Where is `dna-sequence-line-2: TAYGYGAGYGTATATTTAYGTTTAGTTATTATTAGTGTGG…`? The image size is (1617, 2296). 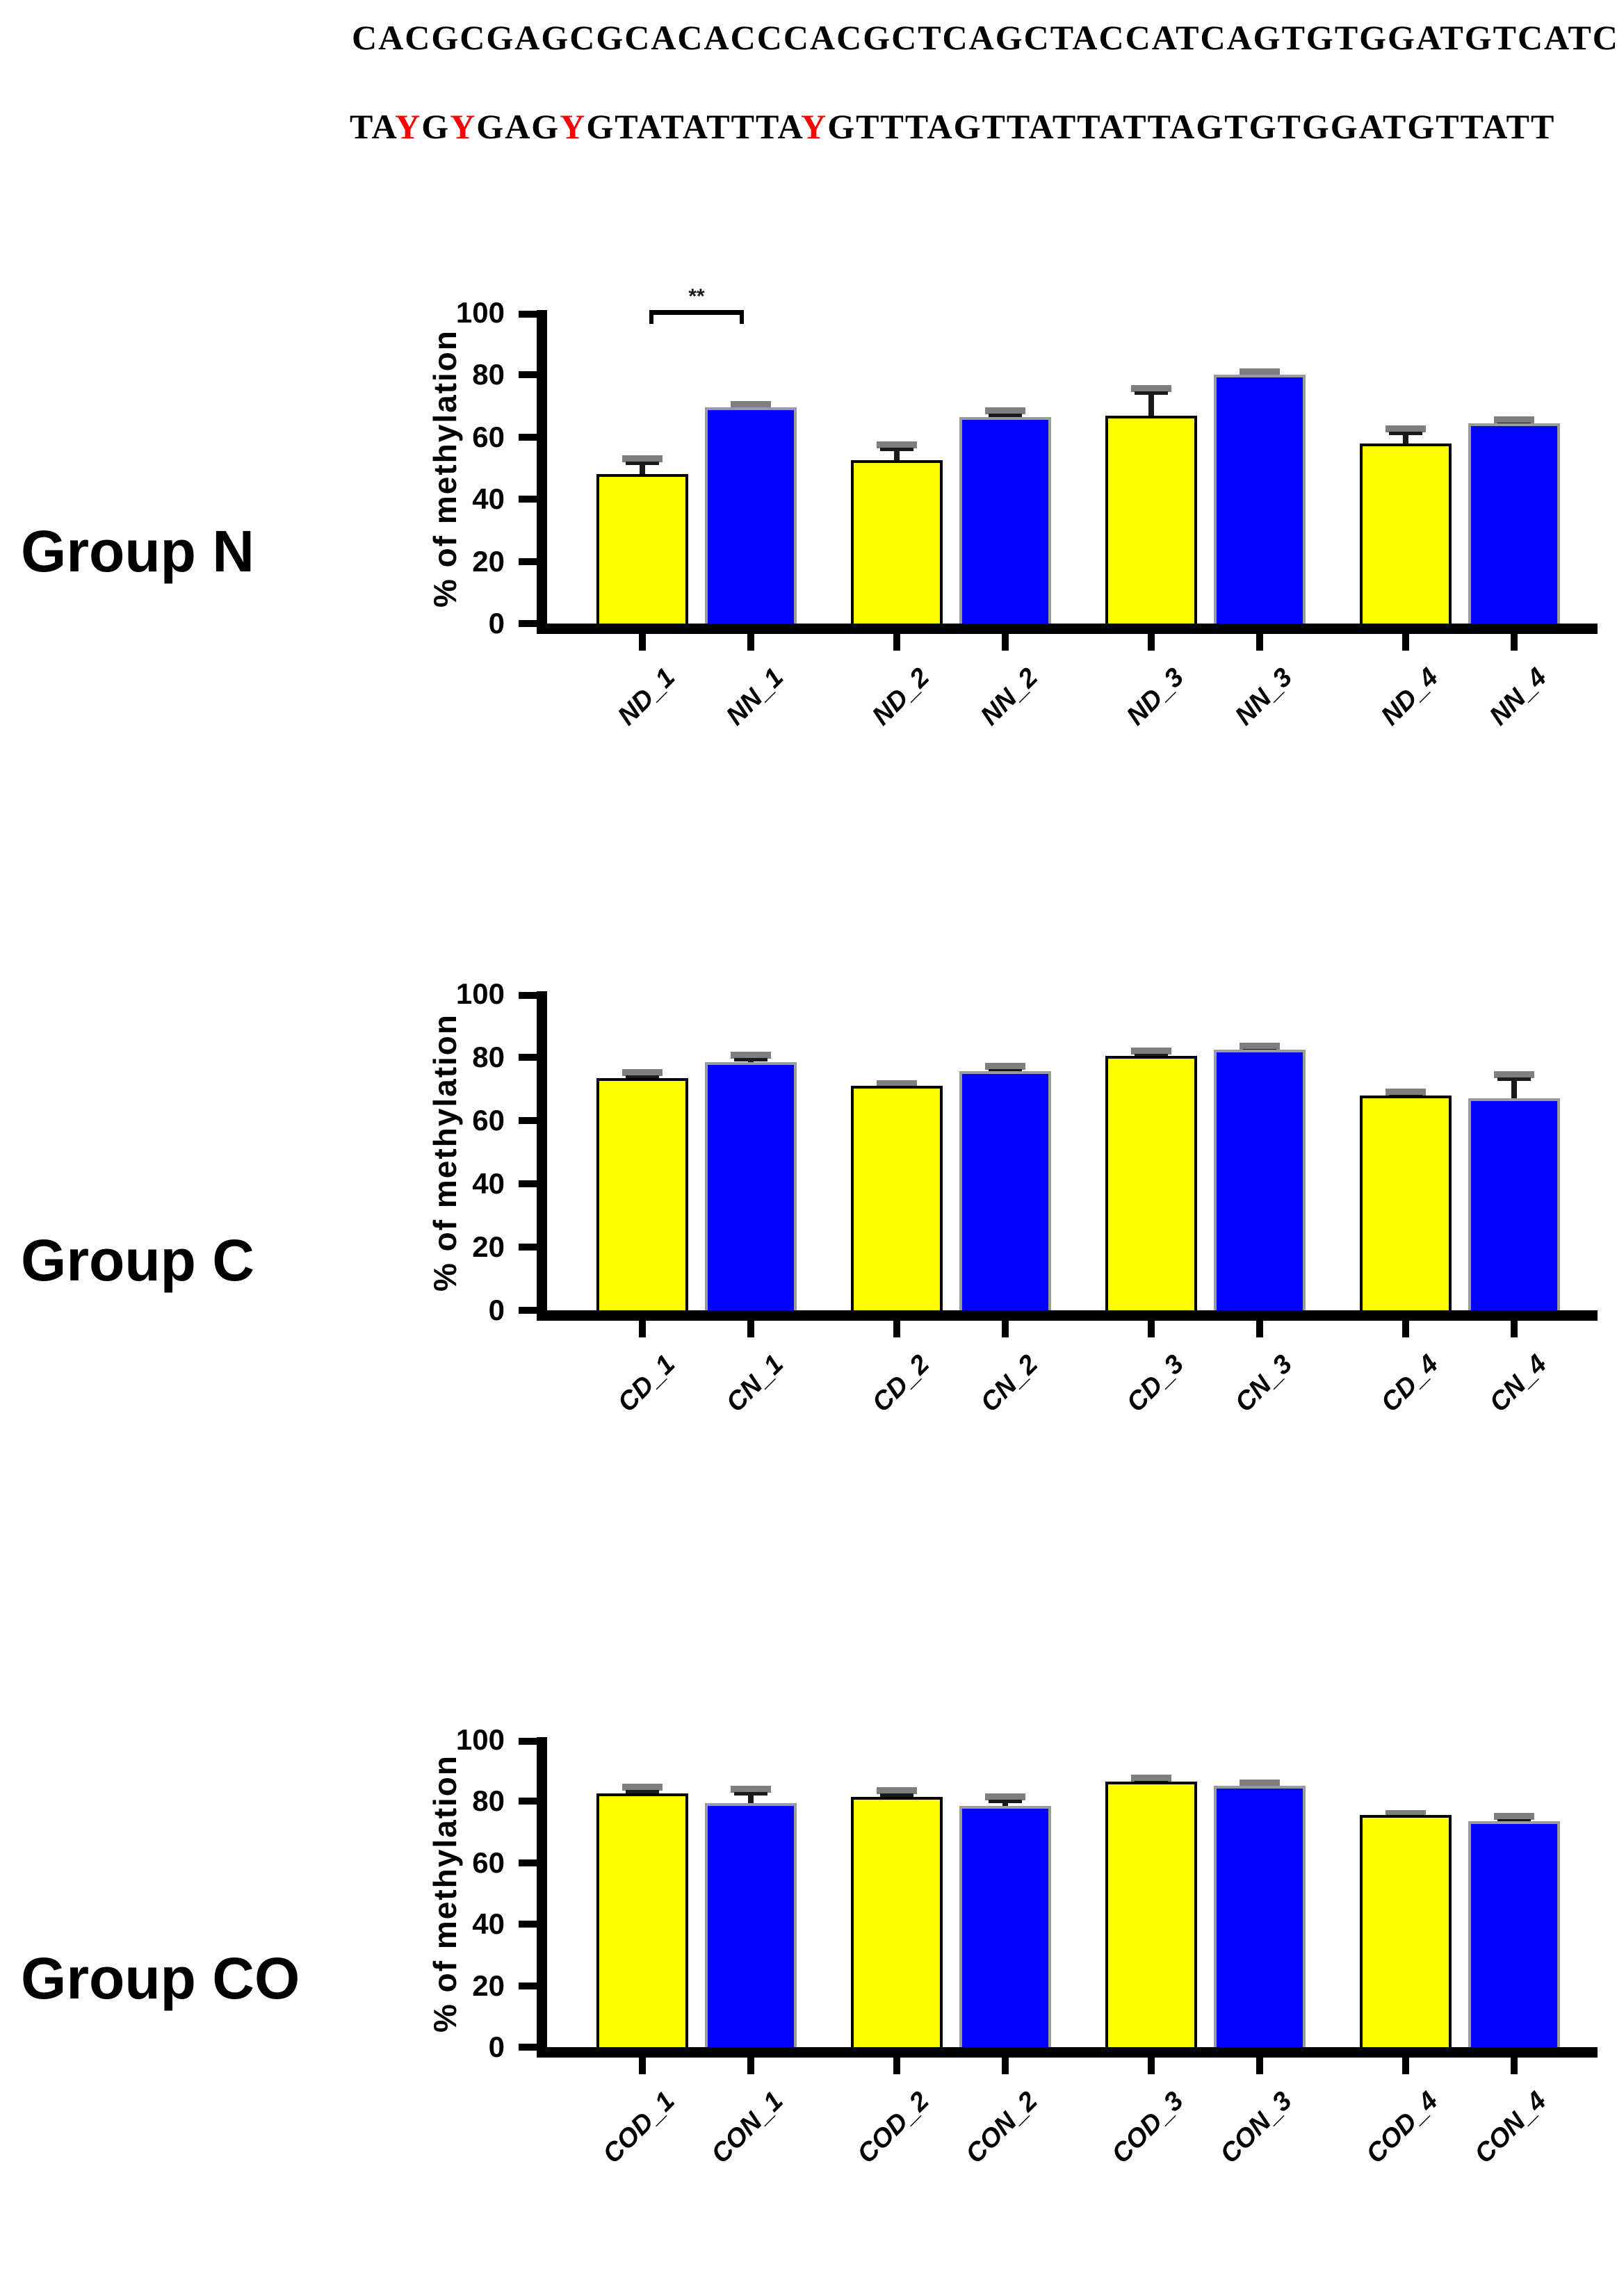
dna-sequence-line-2: TAYGYGAGYGTATATTTAYGTTTAGTTATTATTAGTGTGG… is located at coordinates (952, 127).